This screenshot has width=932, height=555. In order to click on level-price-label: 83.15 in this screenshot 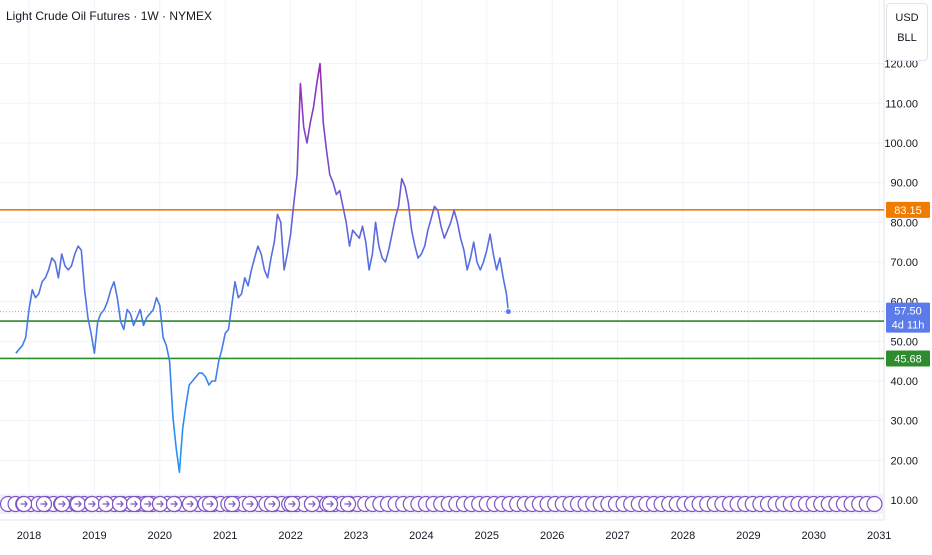, I will do `click(908, 211)`.